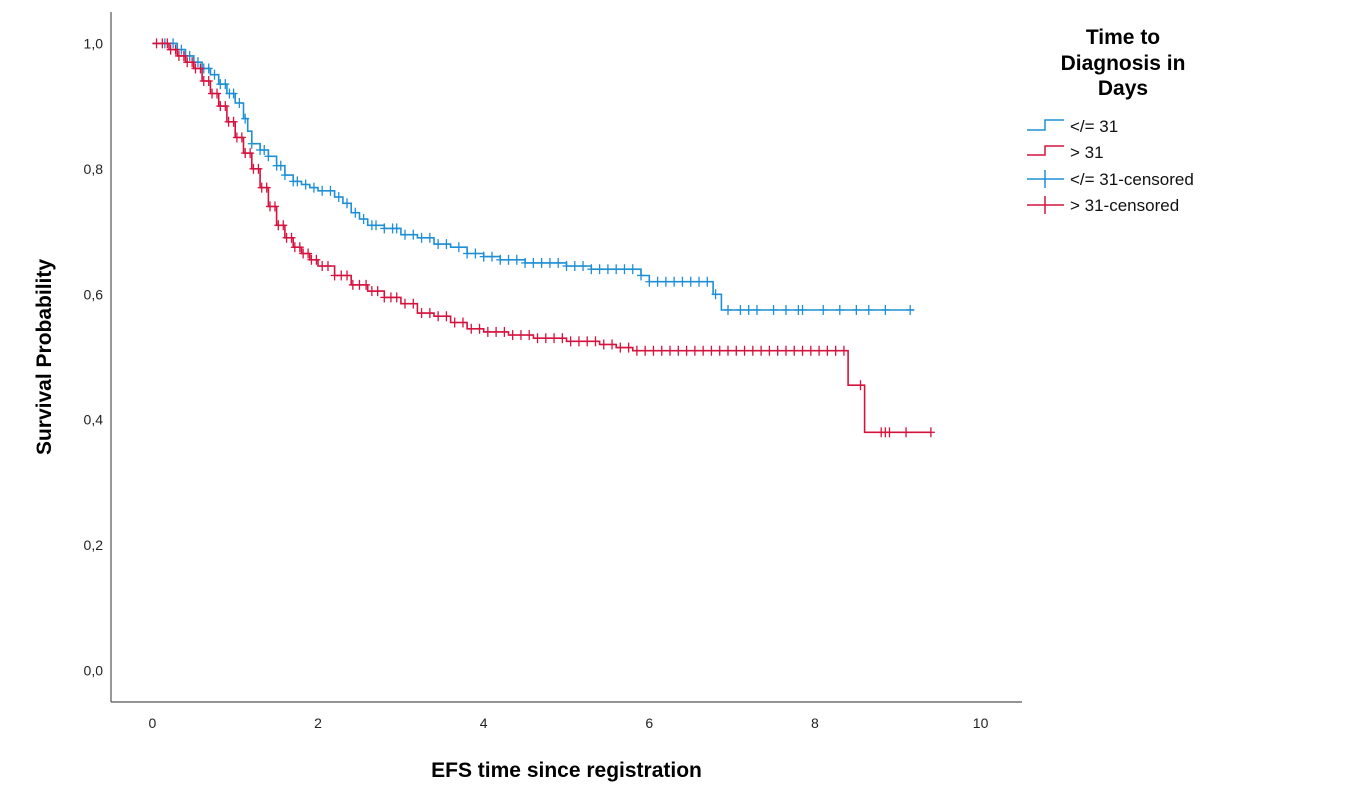 This screenshot has height=808, width=1366. Describe the element at coordinates (1123, 37) in the screenshot. I see `legend-title-line-1: Time to` at that location.